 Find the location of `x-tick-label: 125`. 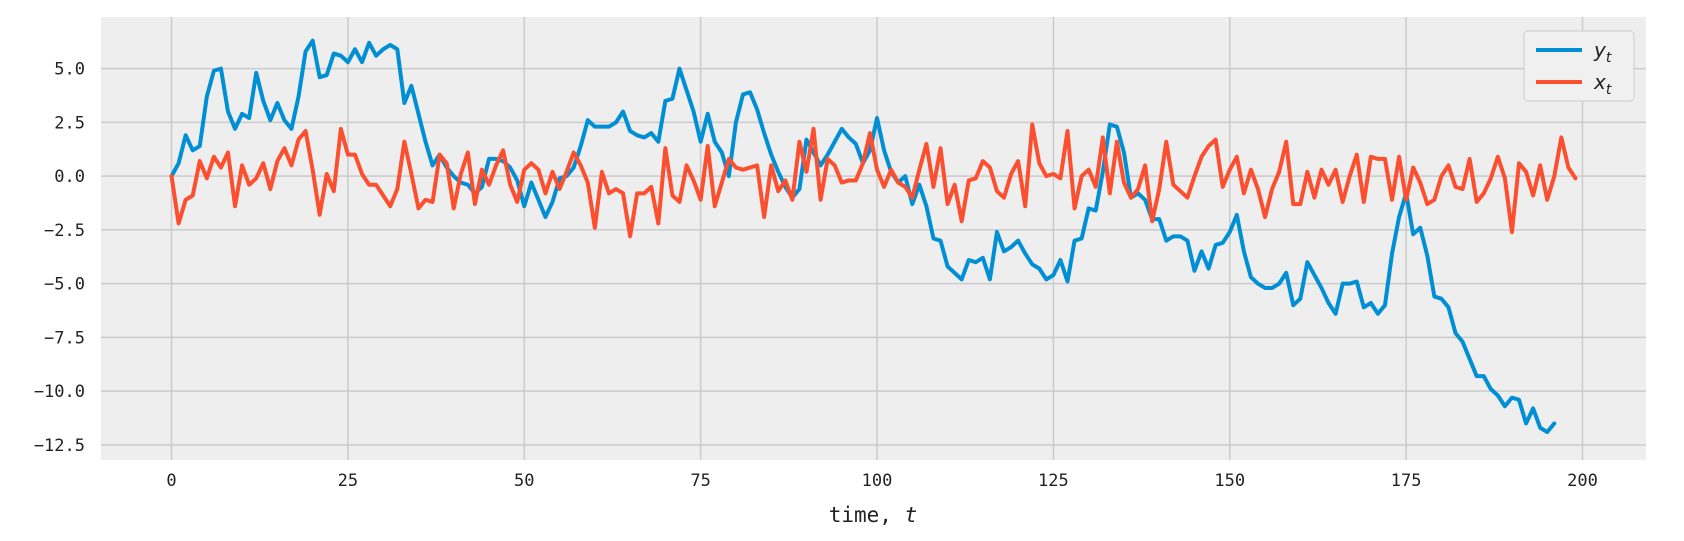

x-tick-label: 125 is located at coordinates (1053, 481).